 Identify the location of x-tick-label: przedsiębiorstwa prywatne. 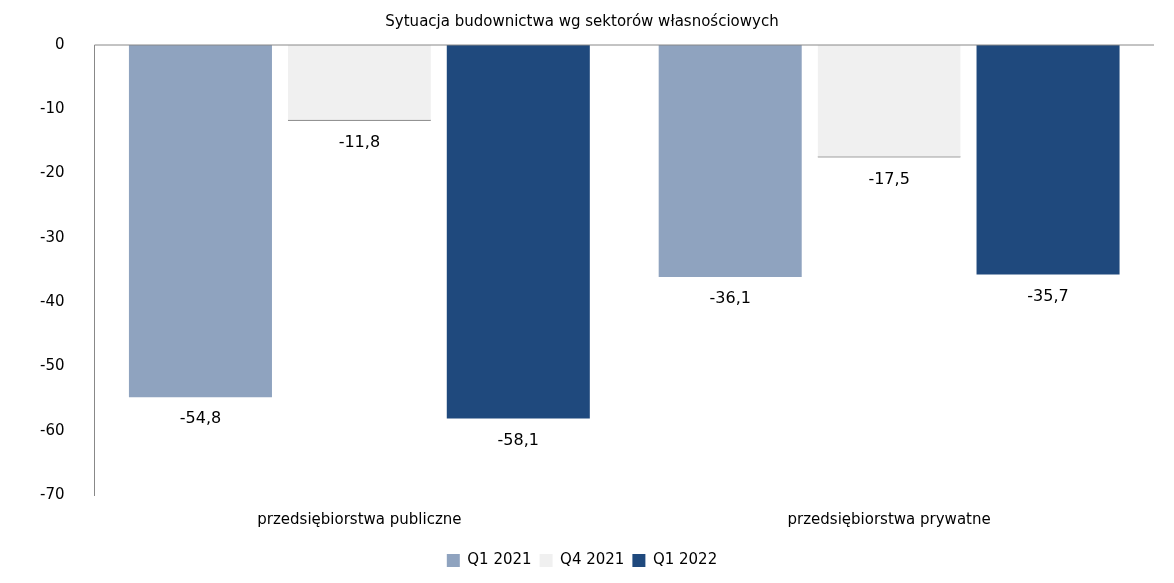
(889, 518).